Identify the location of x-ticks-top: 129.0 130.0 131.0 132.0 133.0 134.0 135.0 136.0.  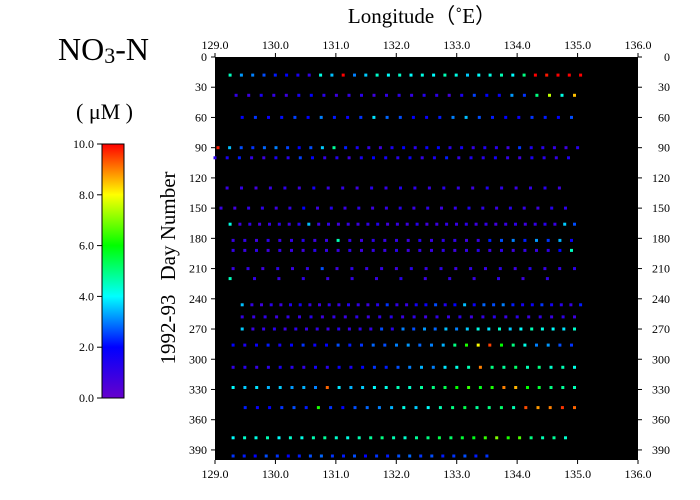
(427, 47).